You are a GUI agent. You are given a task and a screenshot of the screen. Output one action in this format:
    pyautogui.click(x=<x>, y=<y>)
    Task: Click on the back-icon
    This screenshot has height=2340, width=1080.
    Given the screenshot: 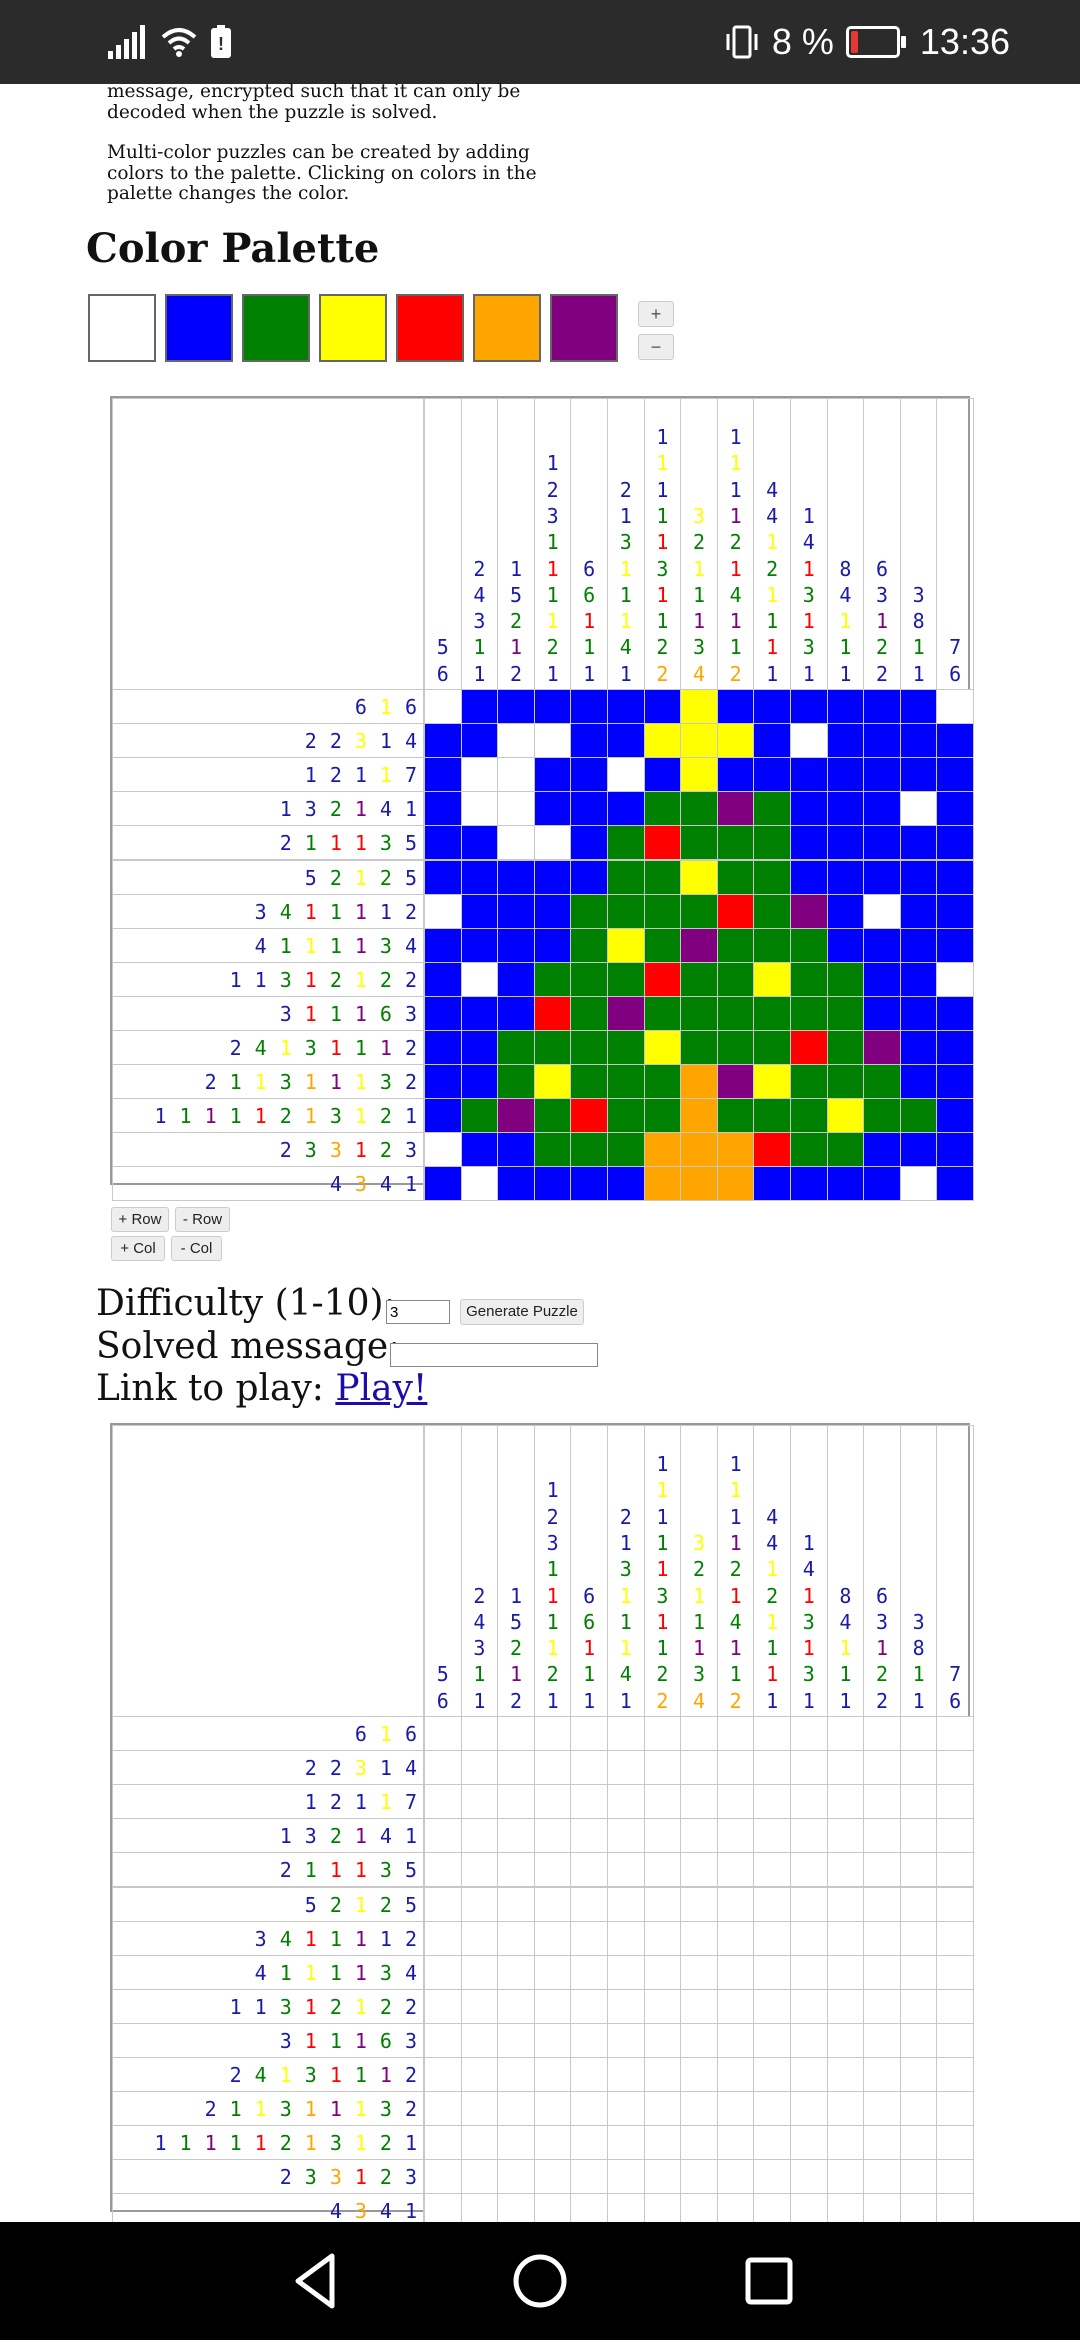 What is the action you would take?
    pyautogui.click(x=319, y=2281)
    